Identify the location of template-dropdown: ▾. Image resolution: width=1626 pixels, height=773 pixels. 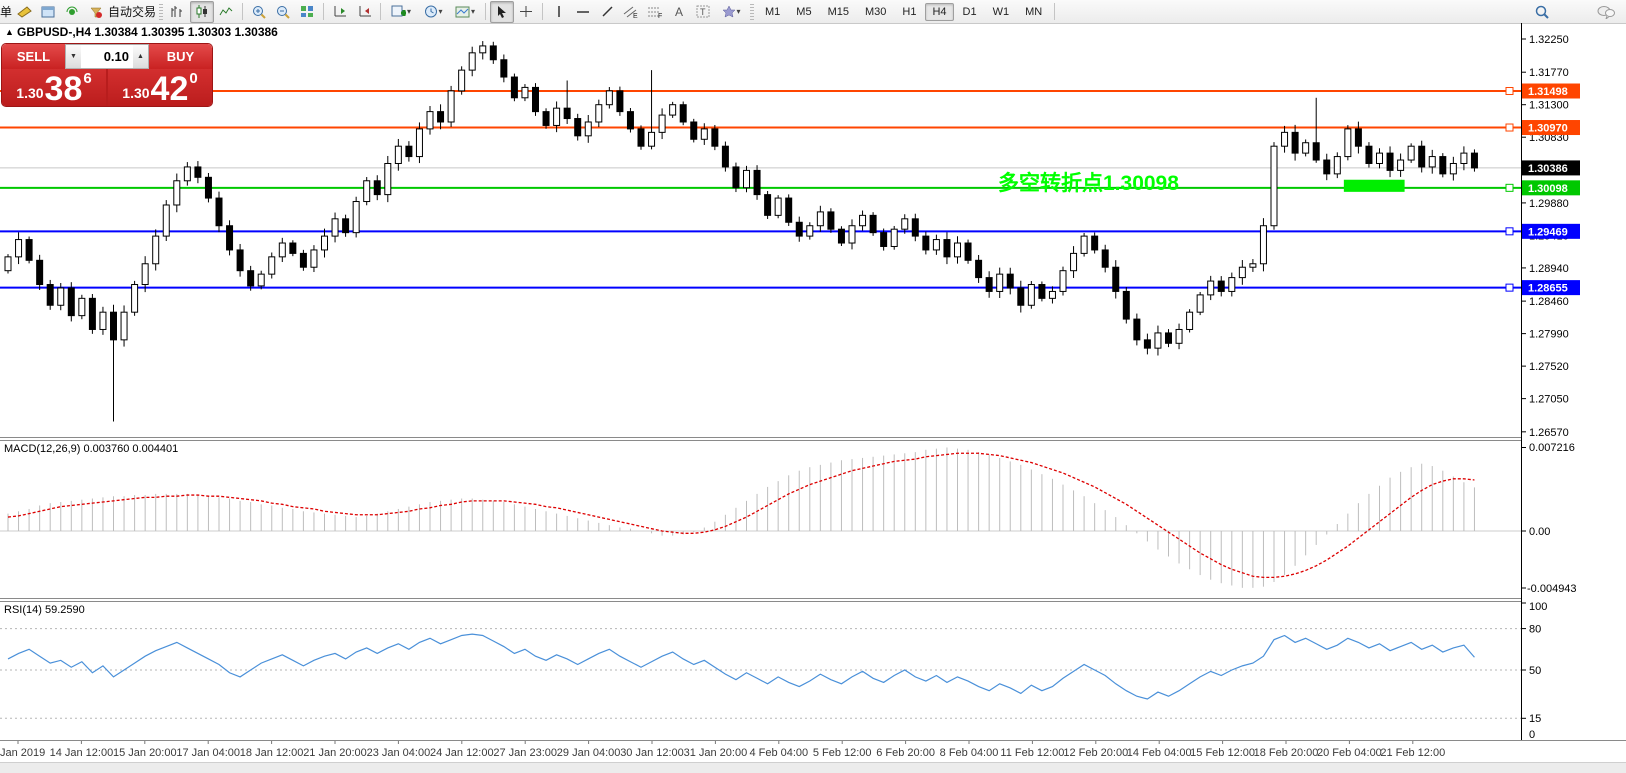
(465, 12).